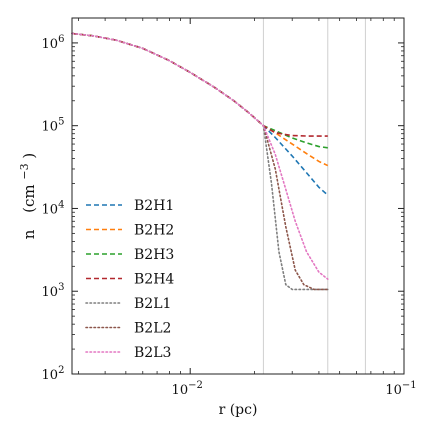 The width and height of the screenshot is (436, 436). What do you see at coordinates (154, 280) in the screenshot?
I see `legend-label-b2h4: B2H4` at bounding box center [154, 280].